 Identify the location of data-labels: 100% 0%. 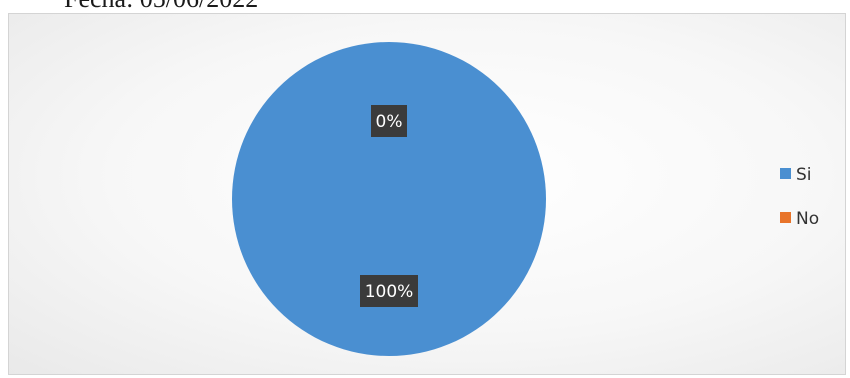
(389, 206).